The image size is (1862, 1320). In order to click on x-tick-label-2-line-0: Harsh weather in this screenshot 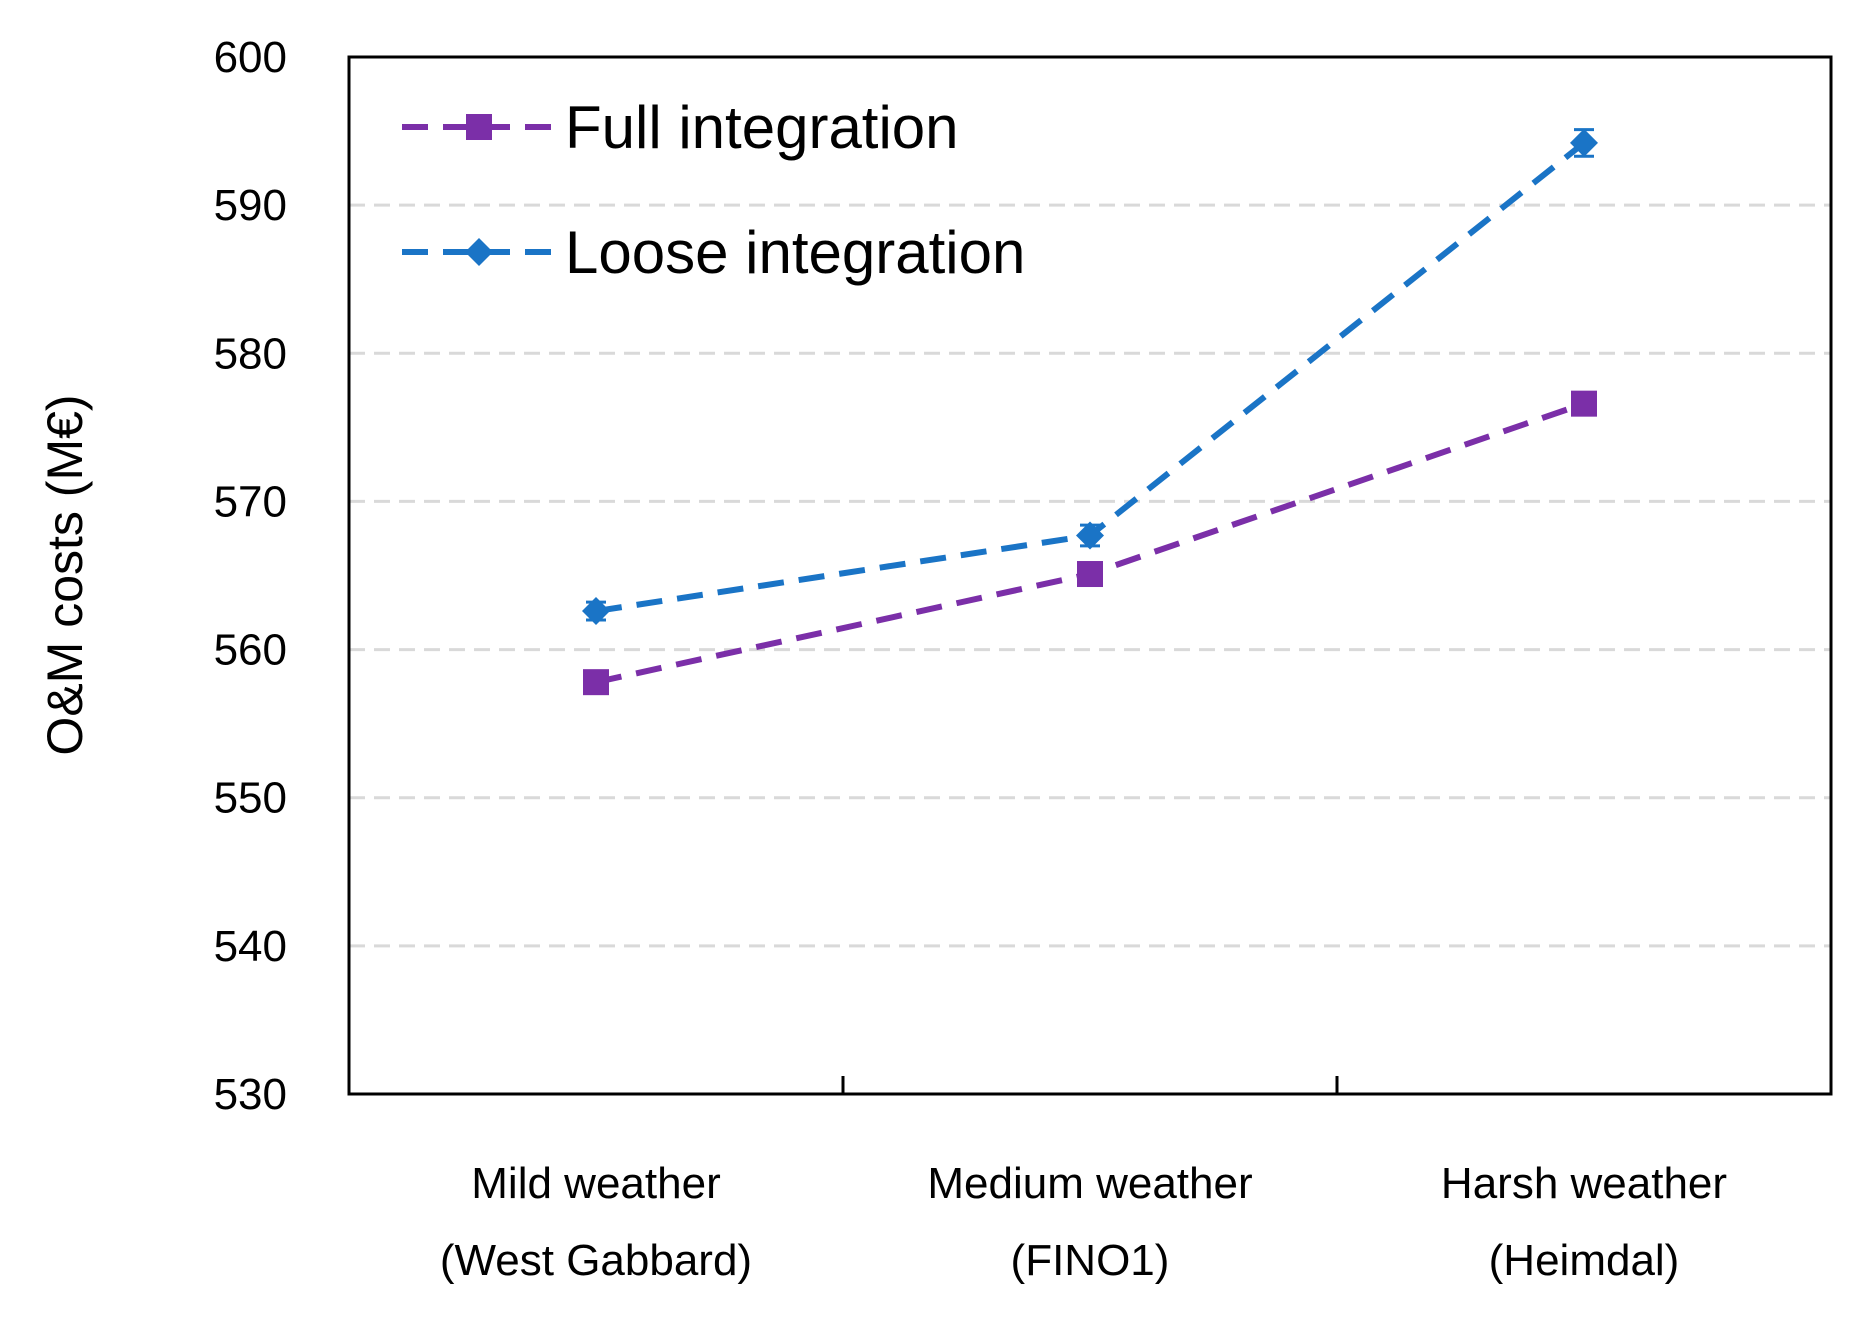, I will do `click(1584, 1183)`.